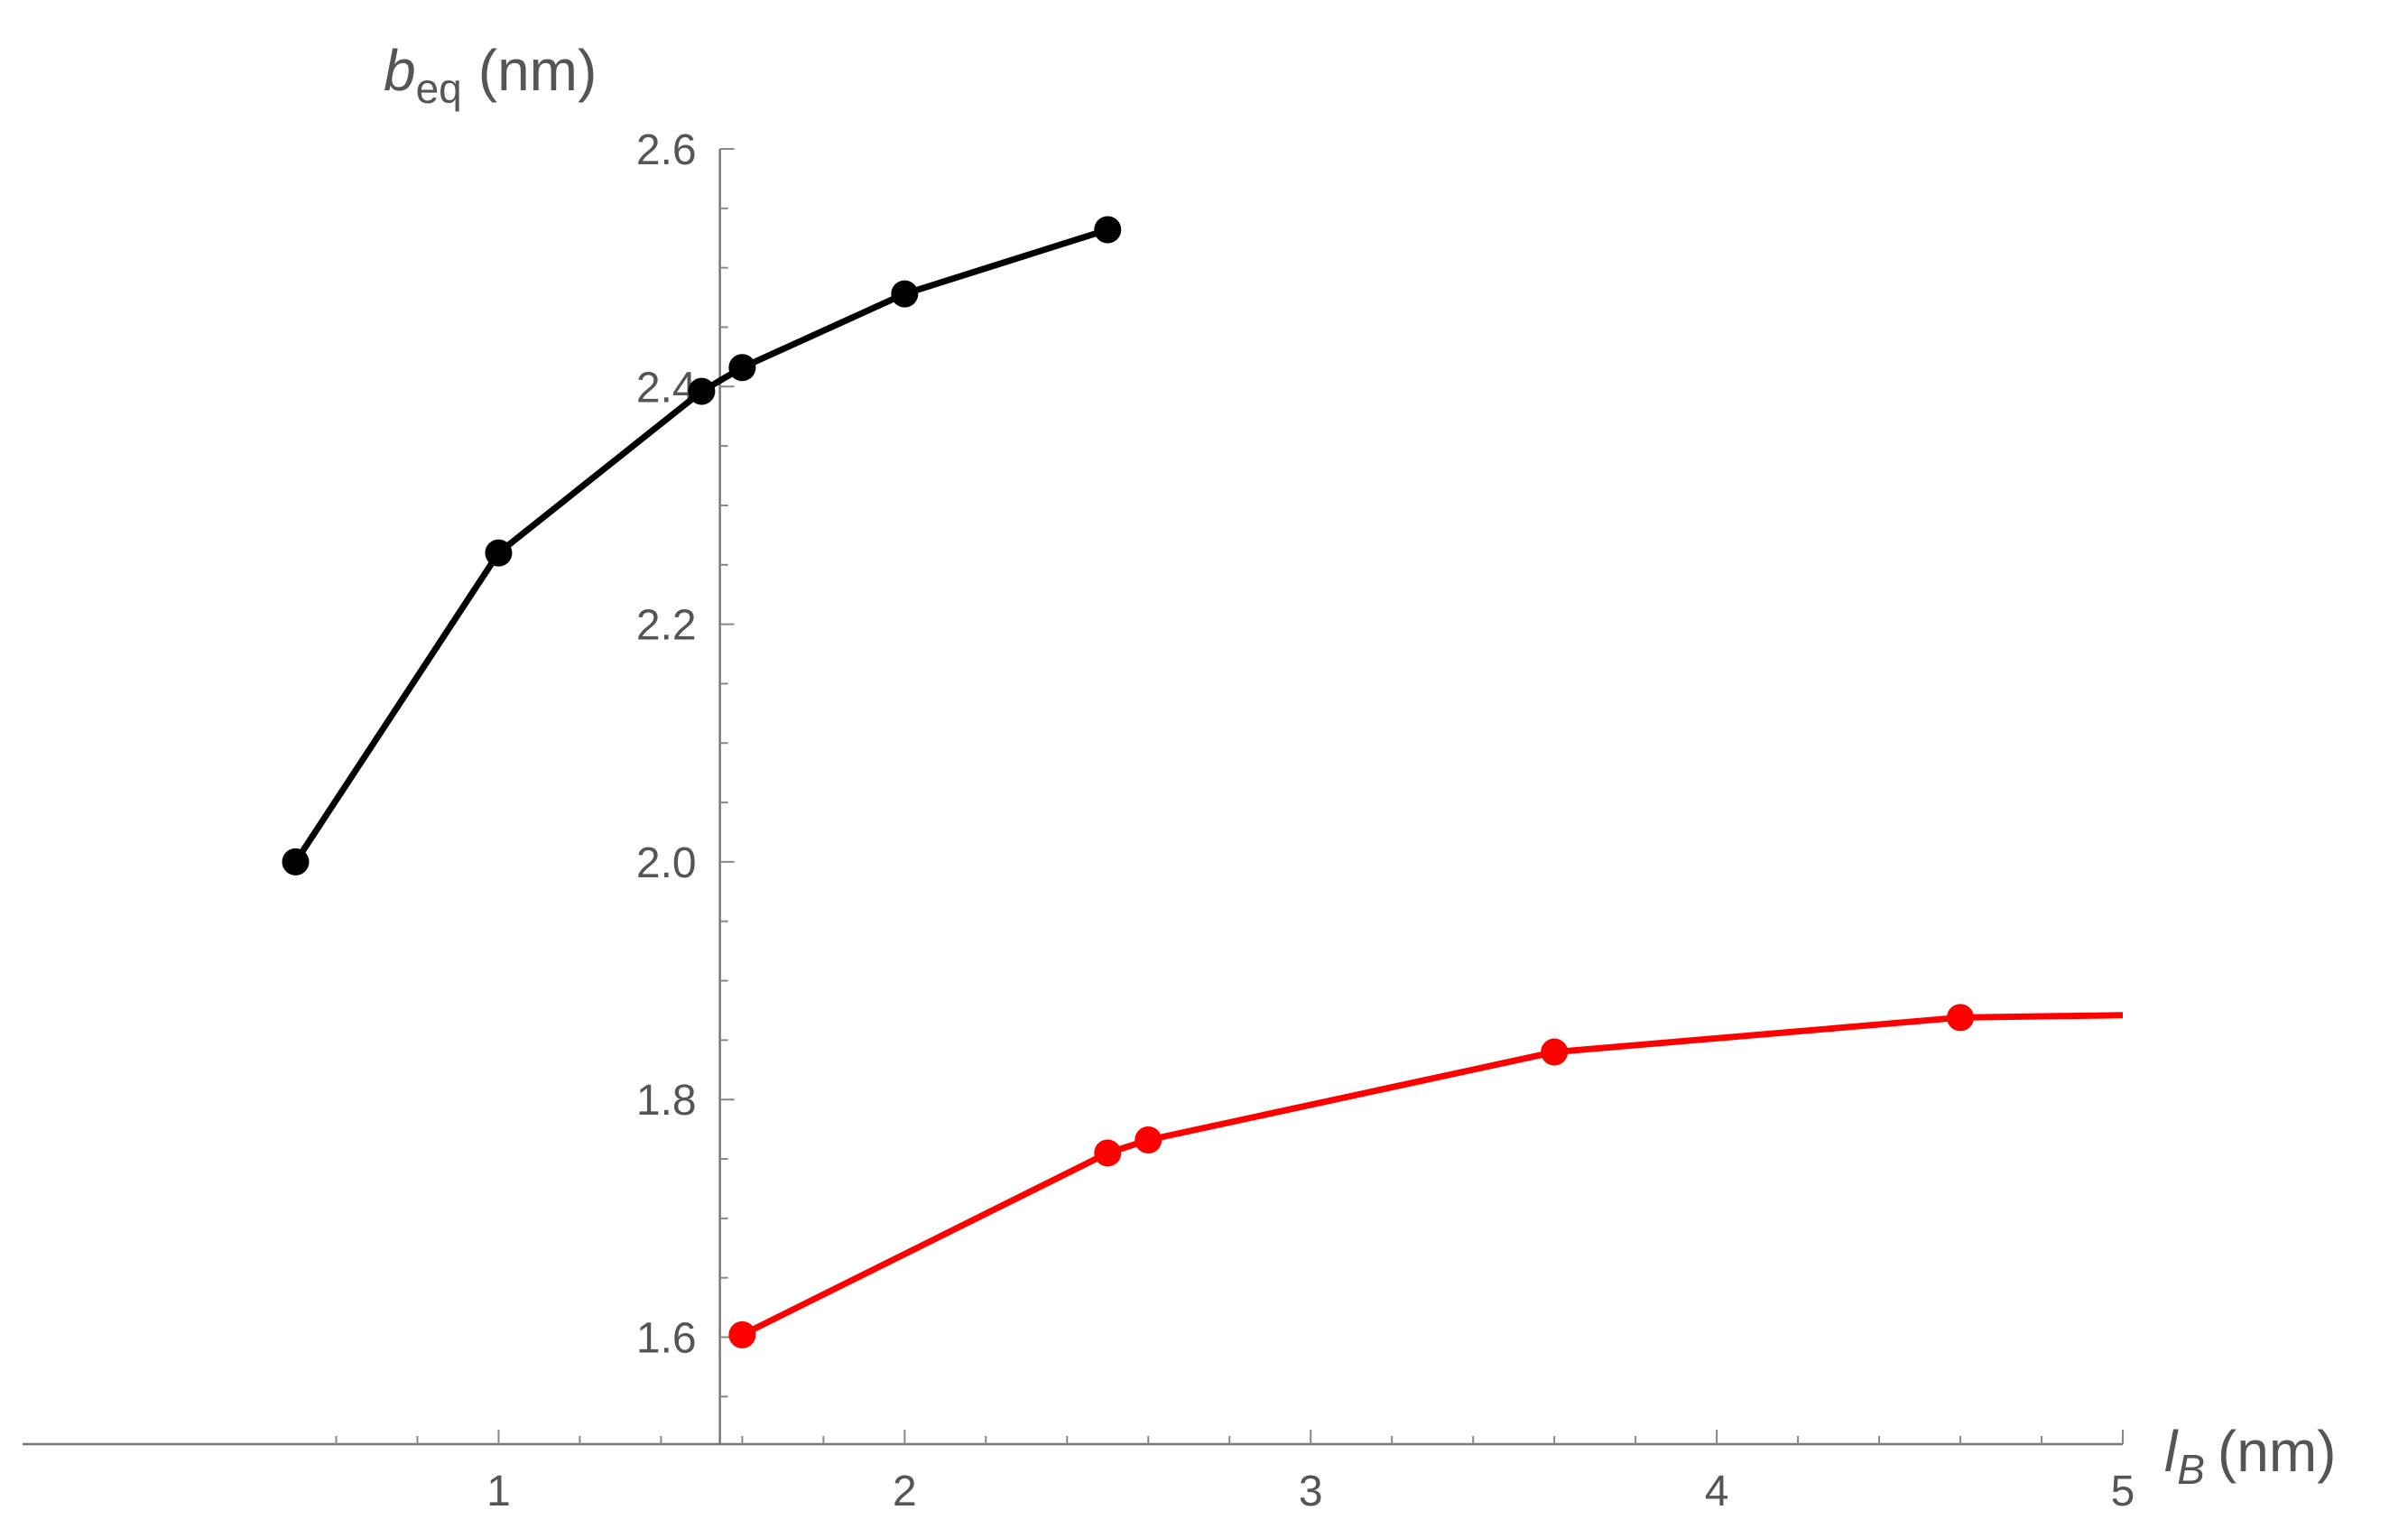 Image resolution: width=2408 pixels, height=1538 pixels. Describe the element at coordinates (1717, 1491) in the screenshot. I see `x-tick-label: 4` at that location.